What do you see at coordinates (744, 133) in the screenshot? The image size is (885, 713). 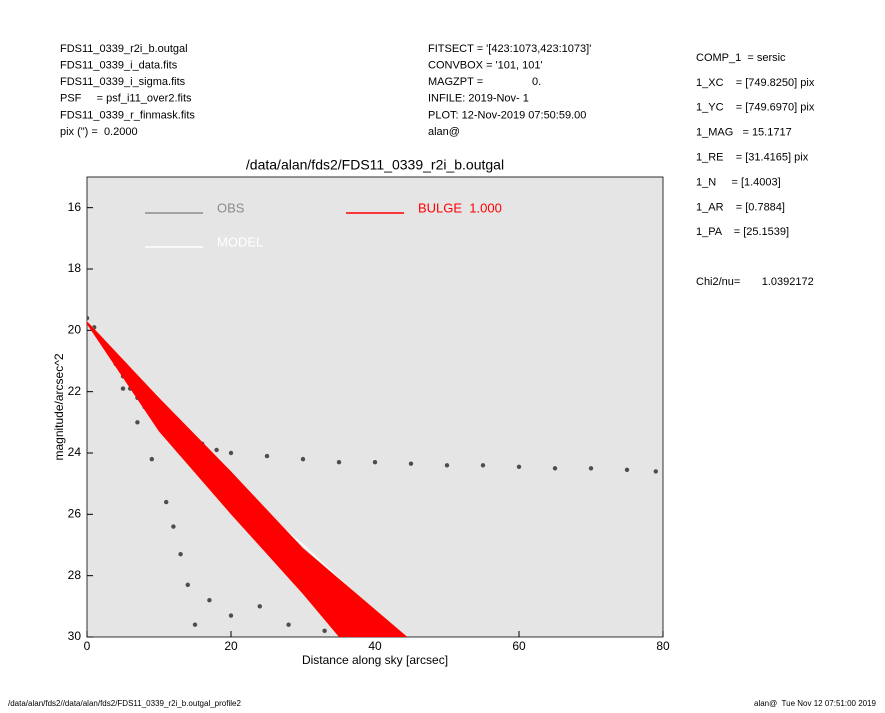 I see `param-line: 1_MAG = 15.1717` at bounding box center [744, 133].